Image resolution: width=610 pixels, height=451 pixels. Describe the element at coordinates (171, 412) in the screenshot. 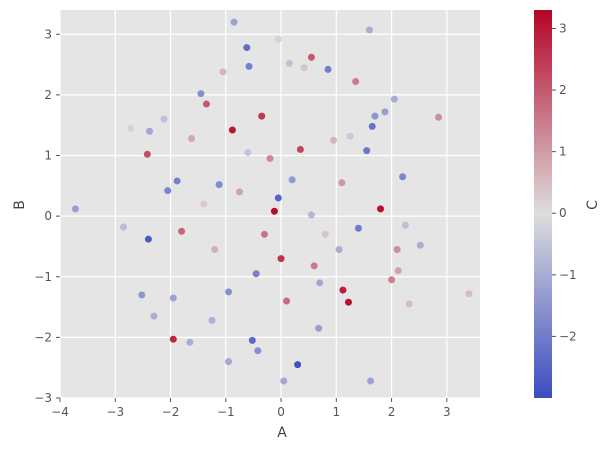

I see `x-tick-label: −2` at that location.